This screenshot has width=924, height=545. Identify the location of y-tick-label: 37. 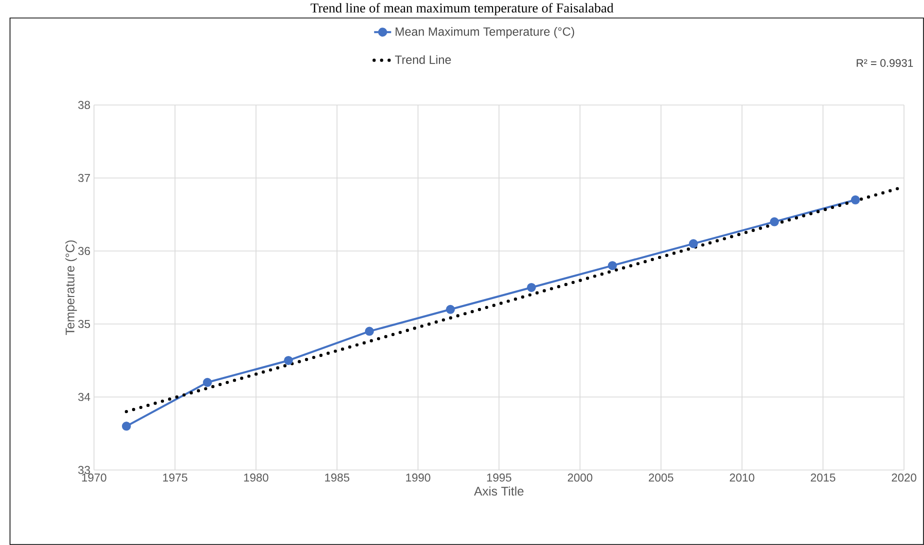
(84, 178).